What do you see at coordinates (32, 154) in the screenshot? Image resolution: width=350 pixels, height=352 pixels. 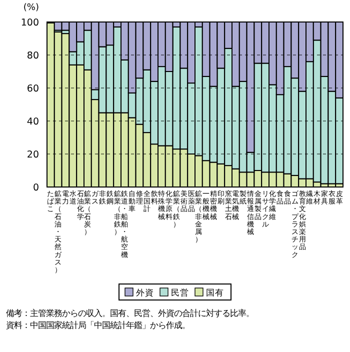 I see `y-tick-label: 20` at bounding box center [32, 154].